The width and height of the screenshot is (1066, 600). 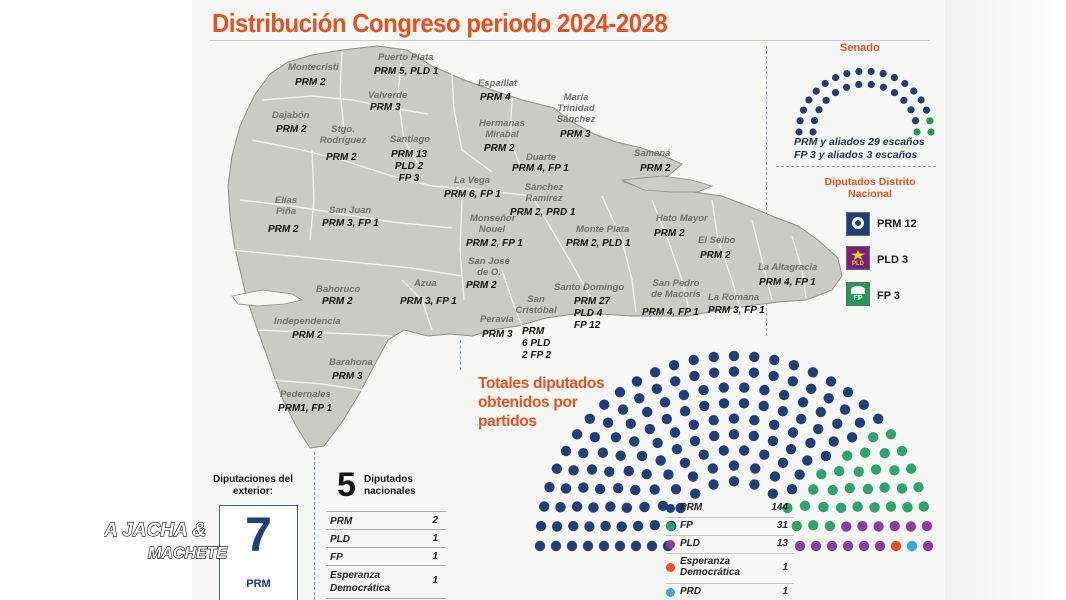 I want to click on prd-swatch, so click(x=670, y=592).